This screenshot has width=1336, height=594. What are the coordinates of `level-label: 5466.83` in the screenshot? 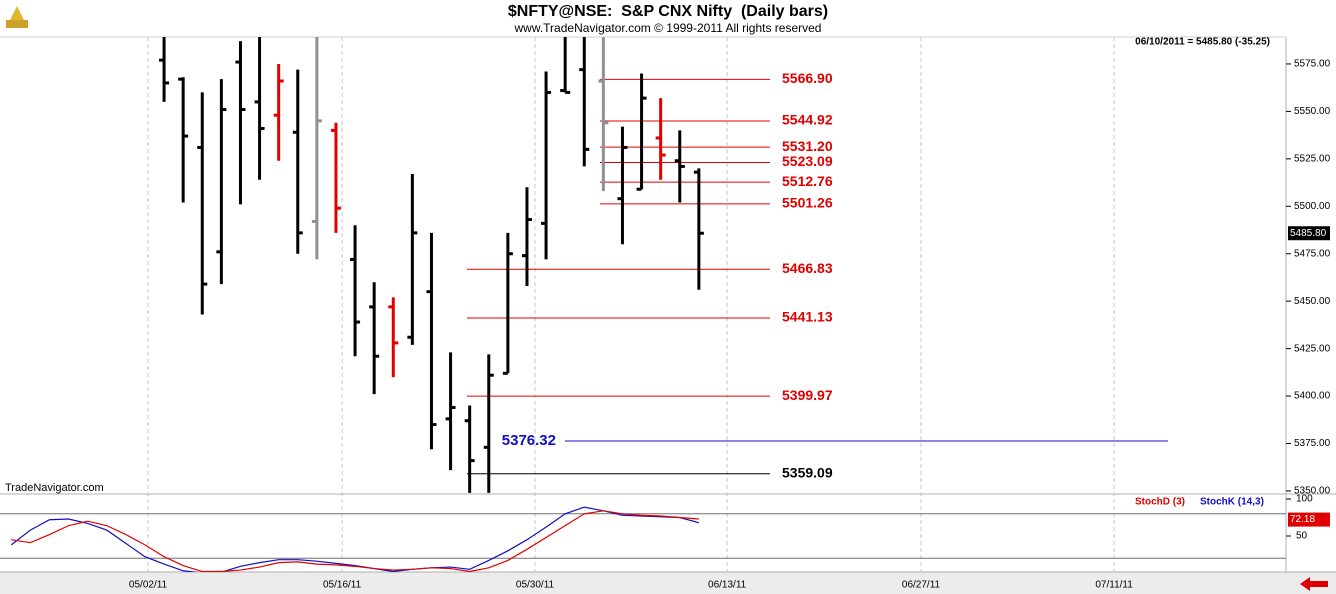 It's located at (807, 268).